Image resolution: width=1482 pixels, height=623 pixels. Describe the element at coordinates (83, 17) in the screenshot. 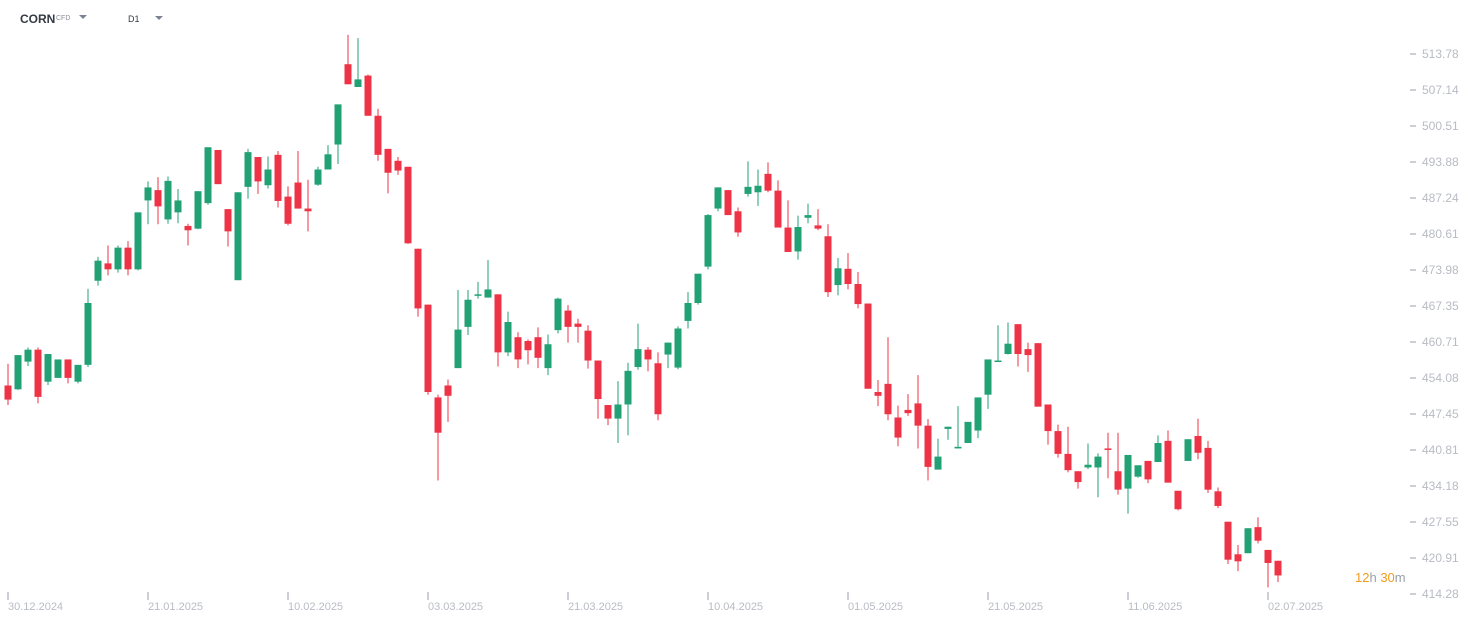

I see `symbol-dropdown-icon` at that location.